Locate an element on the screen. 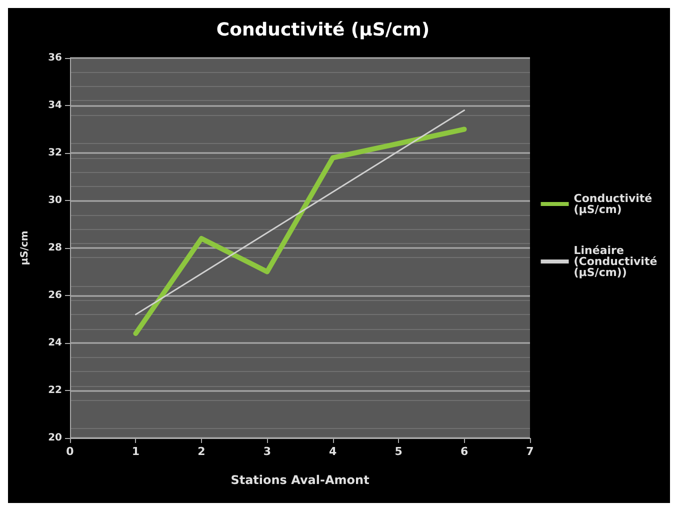  x-tick-label: 1 is located at coordinates (136, 451).